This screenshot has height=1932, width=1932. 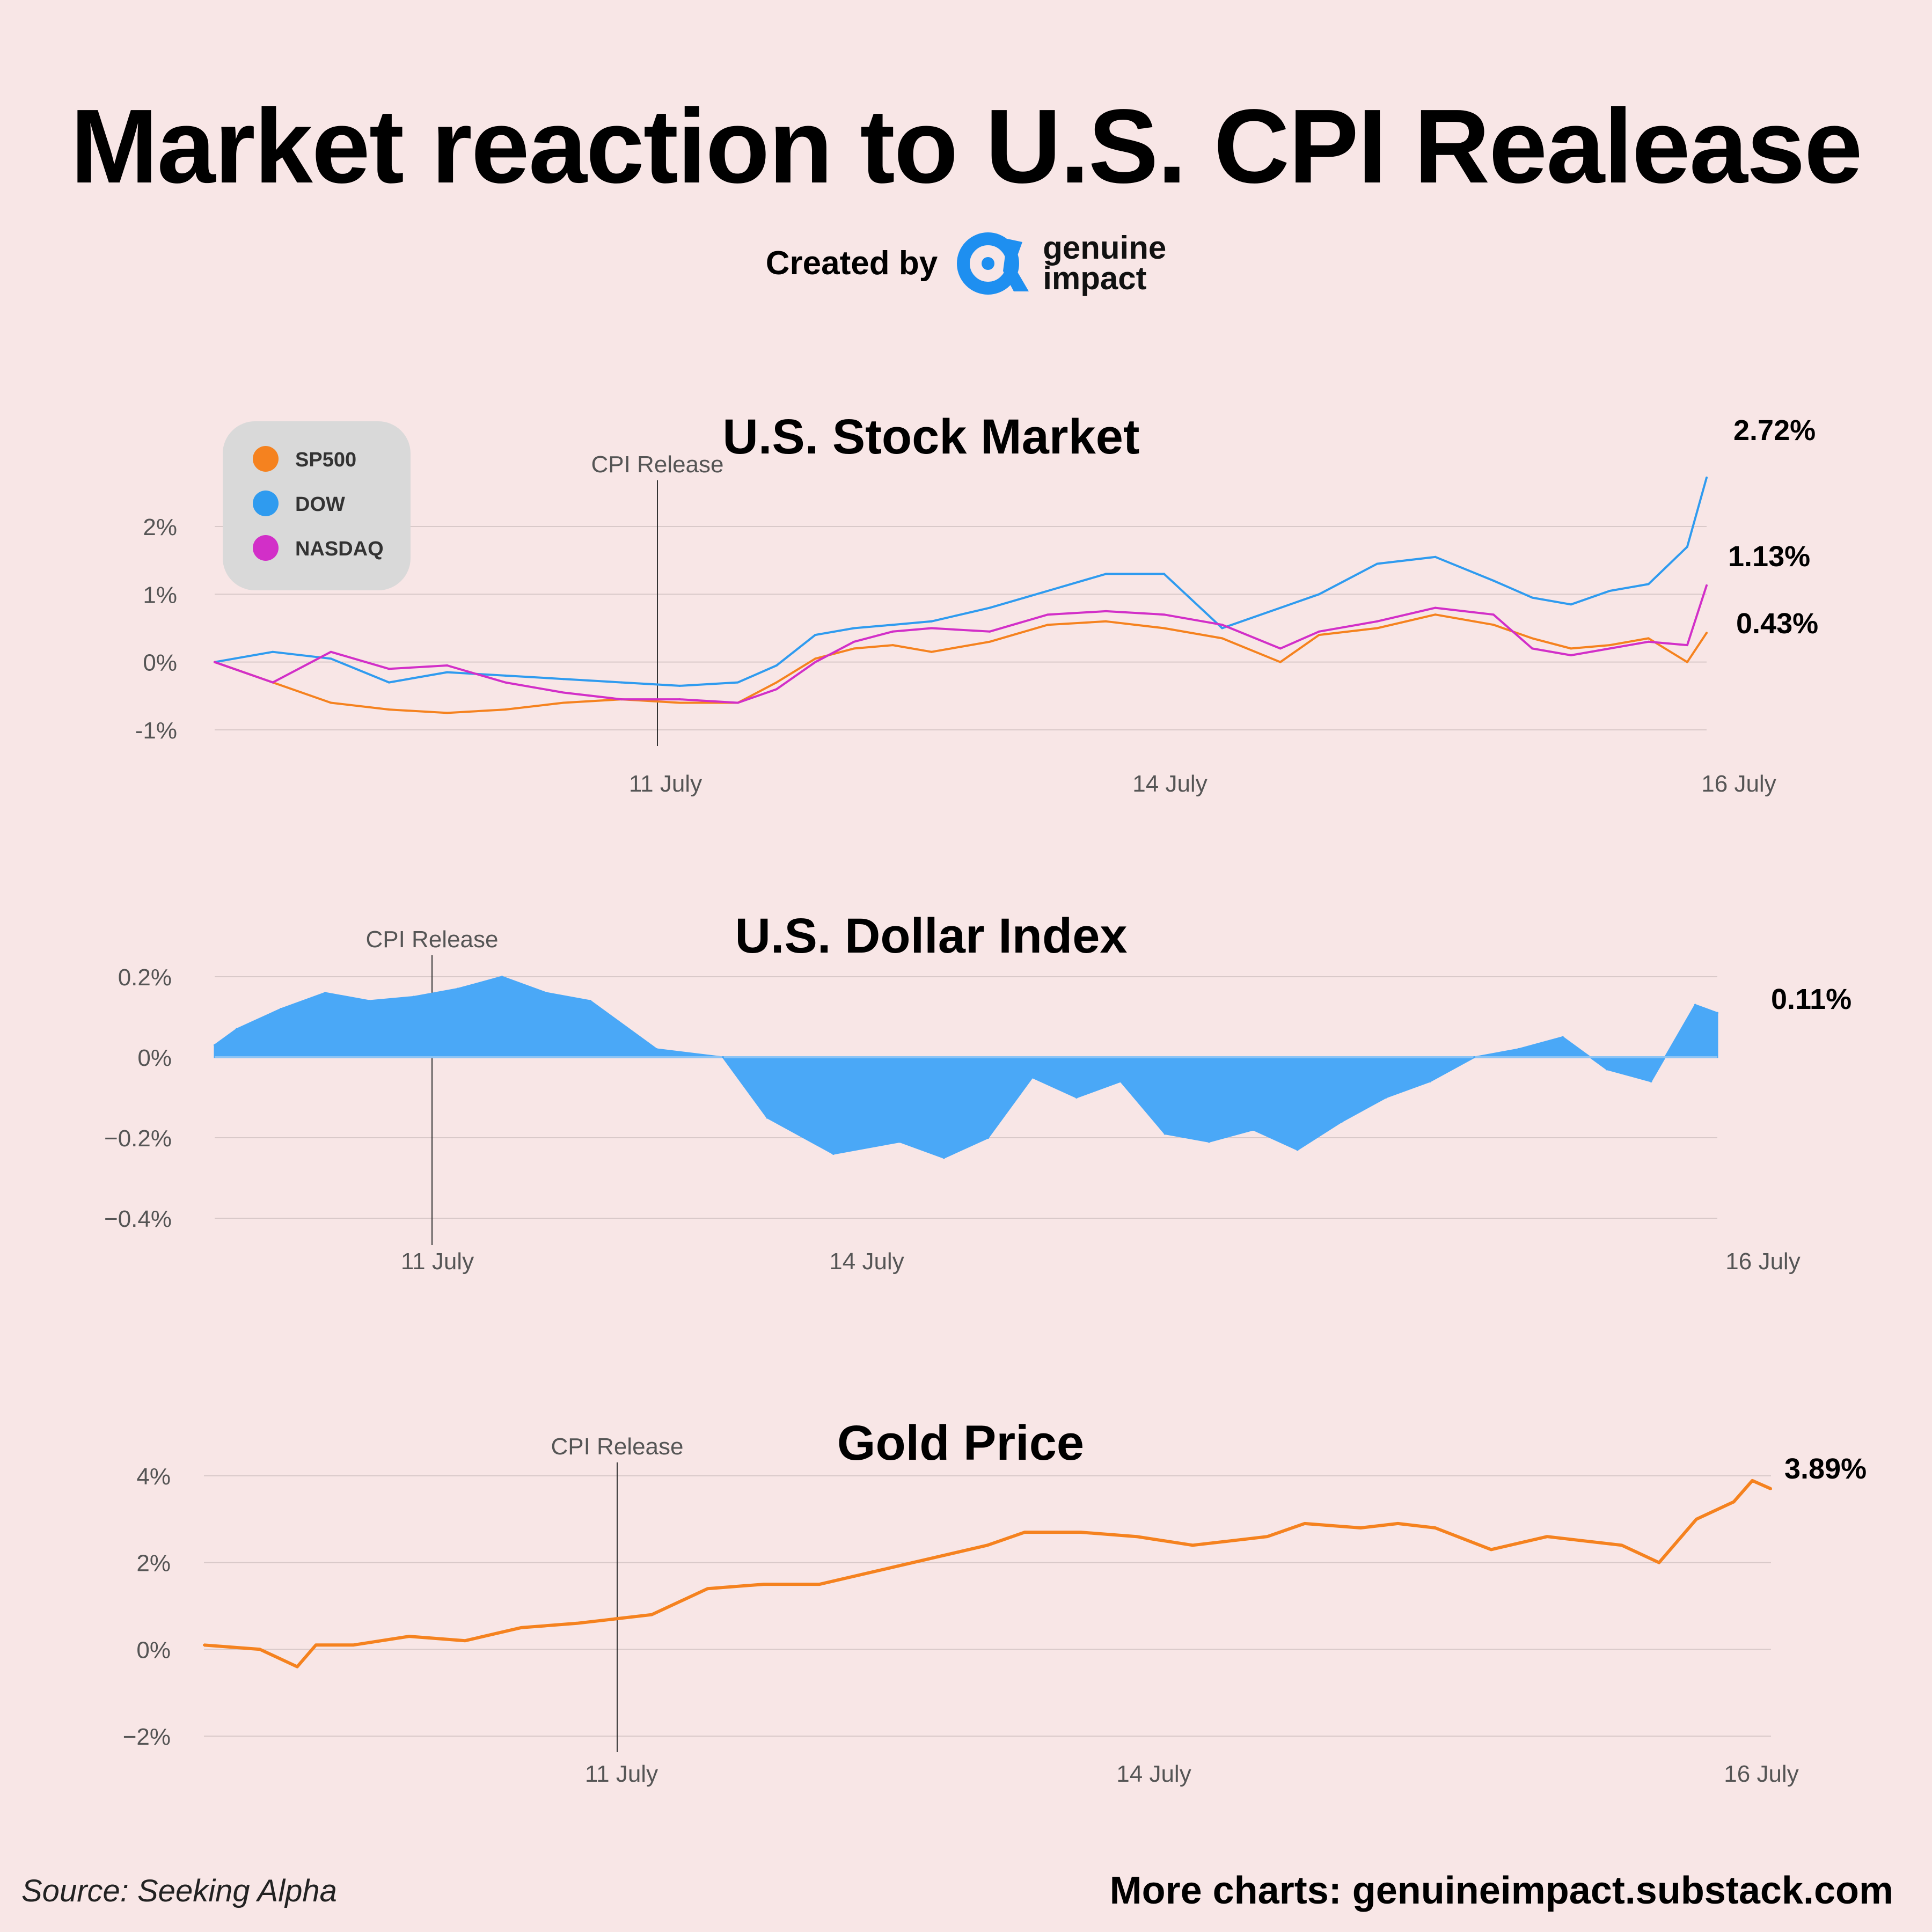 What do you see at coordinates (930, 436) in the screenshot?
I see `chart-title: U.S. Stock Market` at bounding box center [930, 436].